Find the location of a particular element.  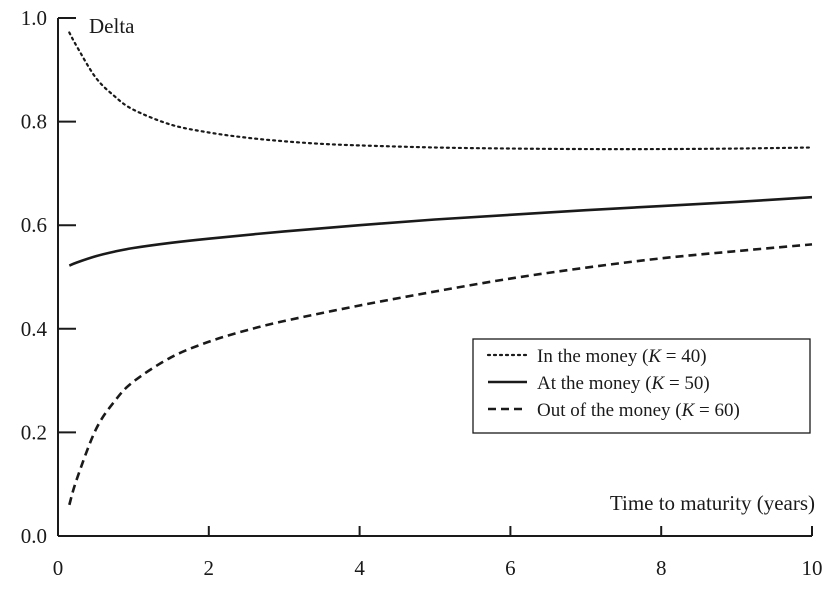

legend-box is located at coordinates (641, 386).